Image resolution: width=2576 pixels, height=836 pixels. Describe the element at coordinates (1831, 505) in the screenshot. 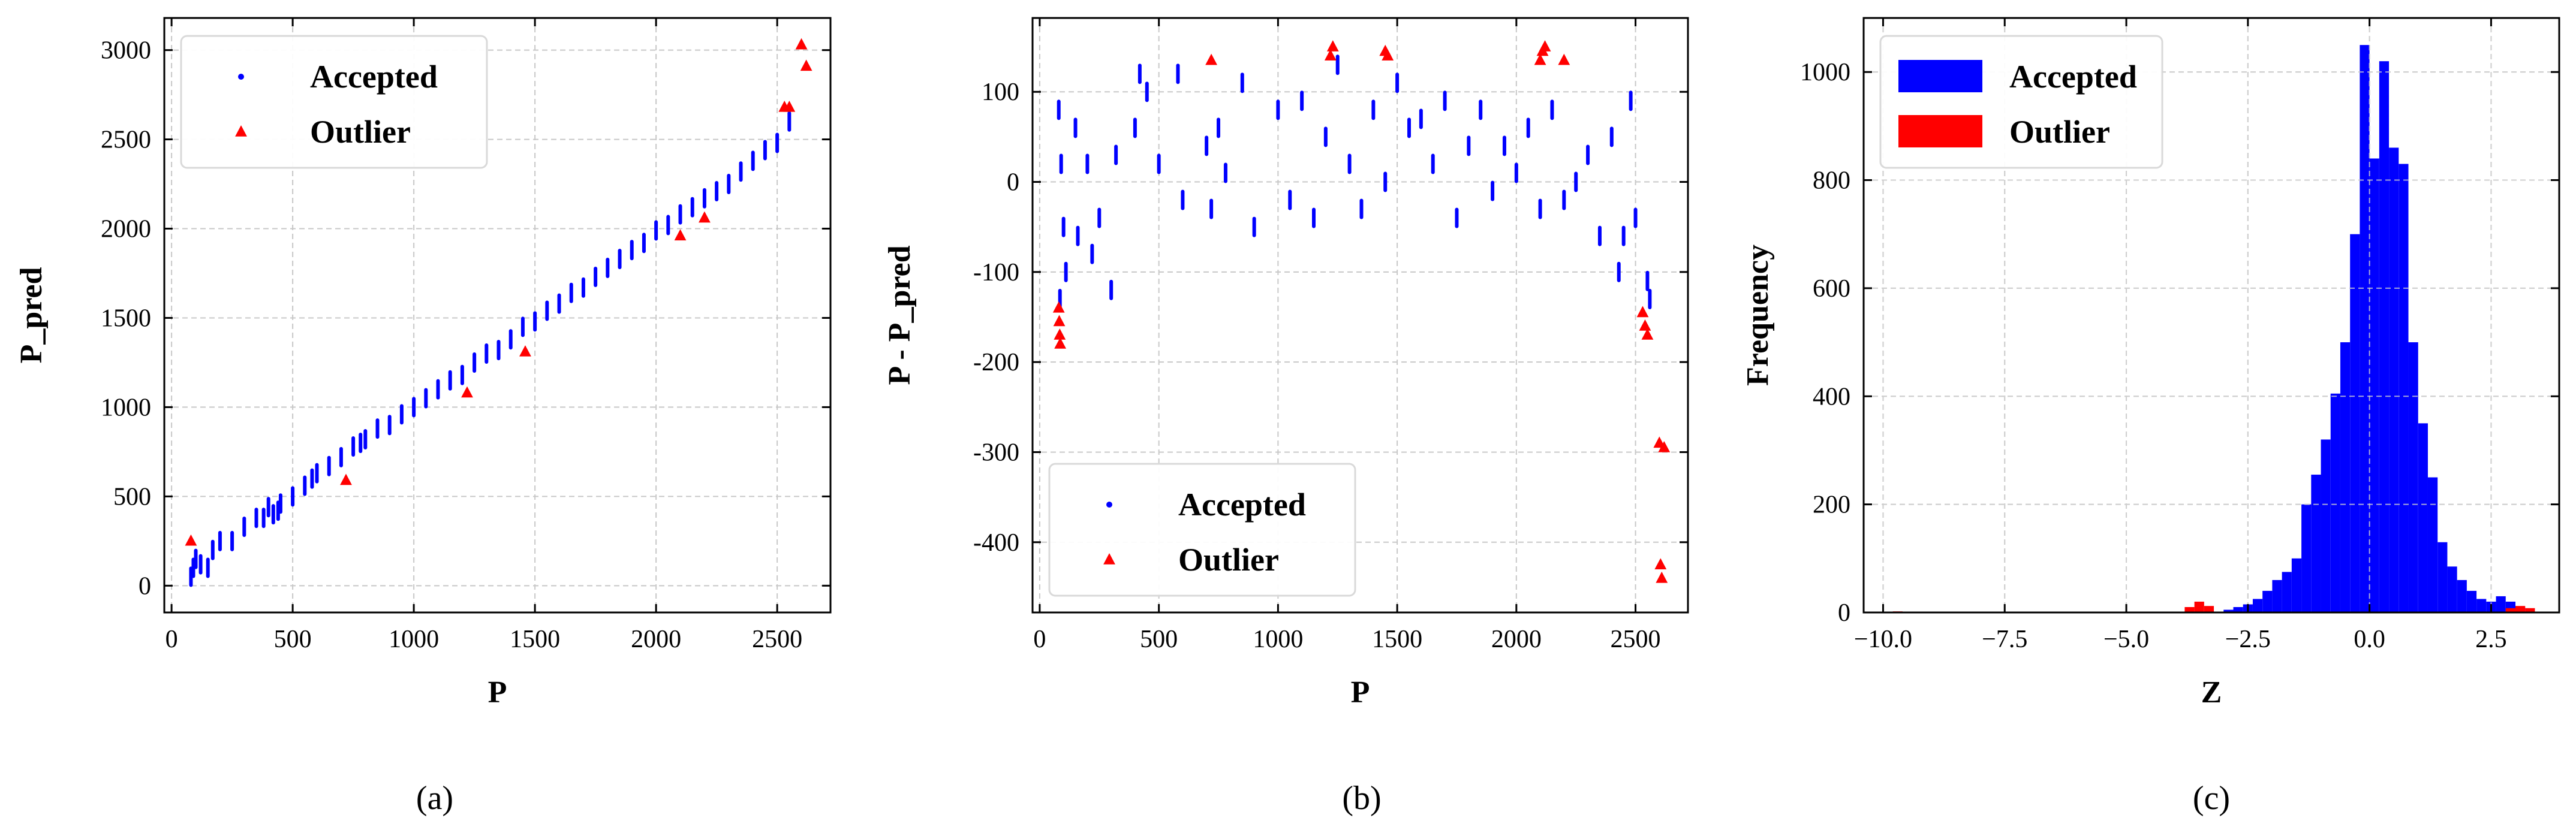

I see `y-tick-label: 200` at that location.